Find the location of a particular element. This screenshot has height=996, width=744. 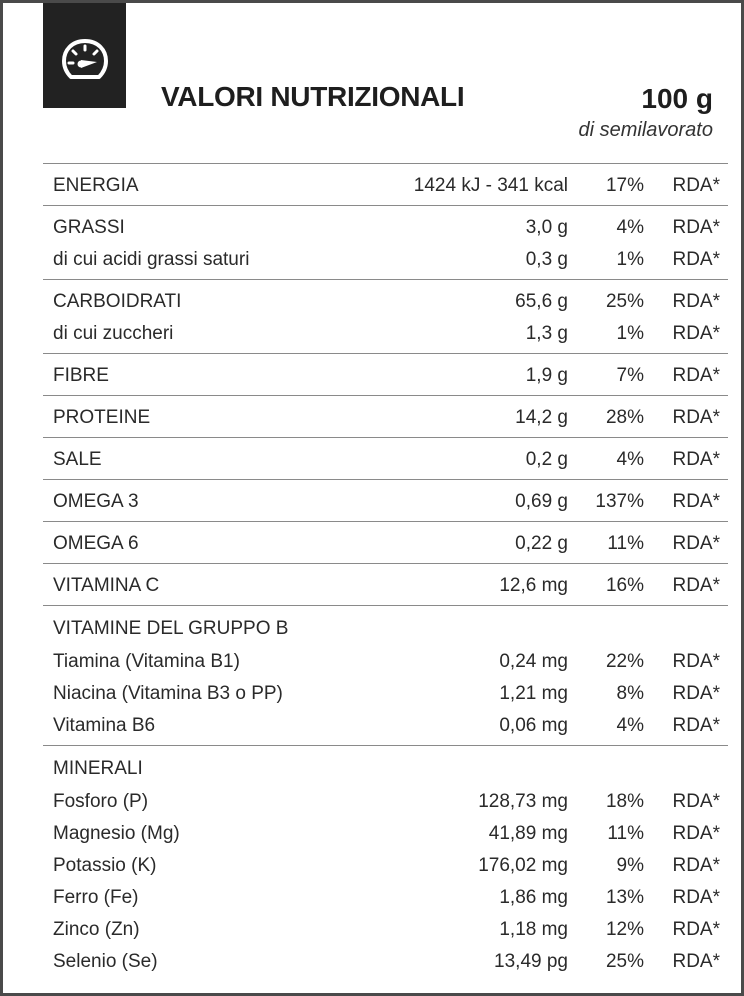

nutrient-row: Magnesio (Mg) 41,89 mg 11% RDA* is located at coordinates (385, 834).